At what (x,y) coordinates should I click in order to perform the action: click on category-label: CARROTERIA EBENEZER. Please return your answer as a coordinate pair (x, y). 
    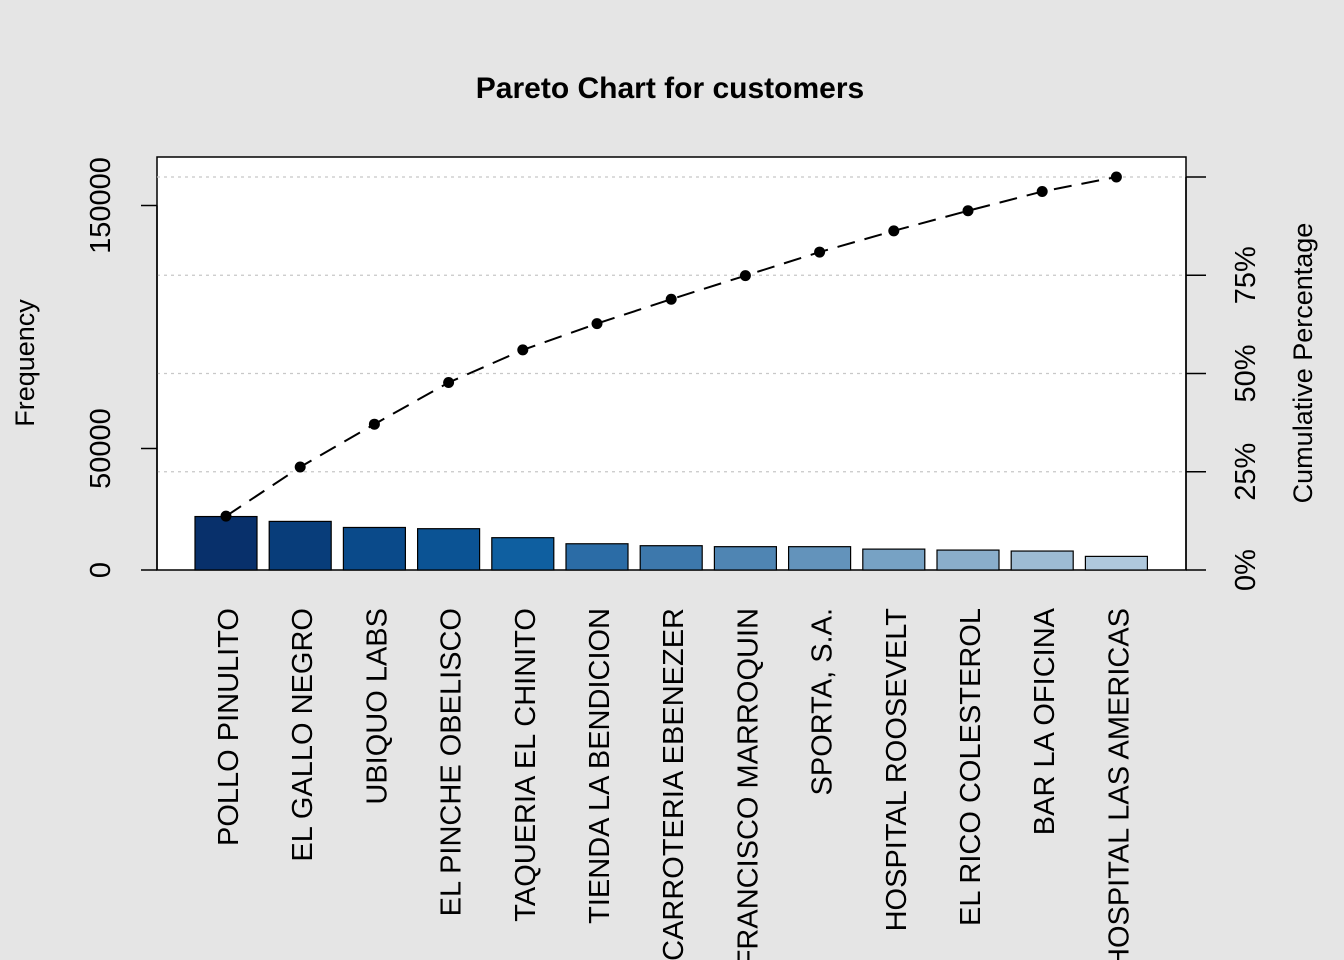
    Looking at the image, I should click on (674, 784).